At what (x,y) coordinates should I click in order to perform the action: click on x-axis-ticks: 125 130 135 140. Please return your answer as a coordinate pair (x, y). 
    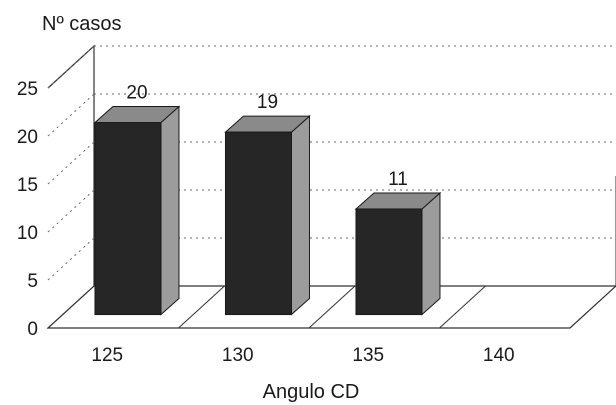
    Looking at the image, I should click on (302, 355).